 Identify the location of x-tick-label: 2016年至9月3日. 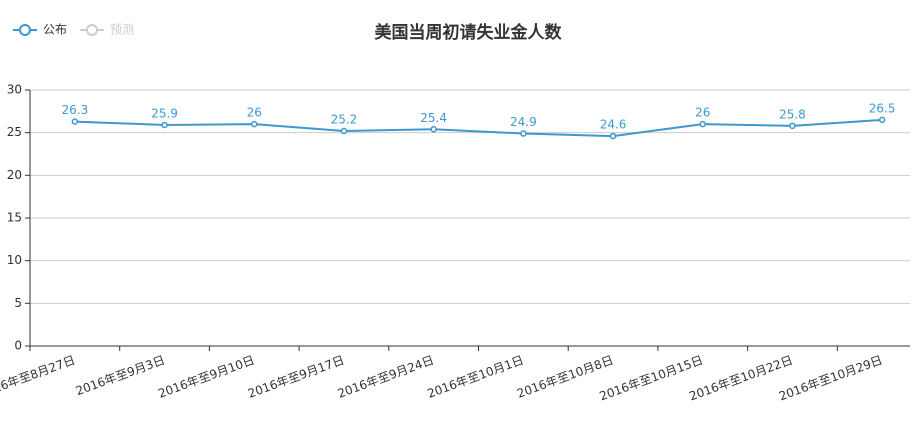
(120, 375).